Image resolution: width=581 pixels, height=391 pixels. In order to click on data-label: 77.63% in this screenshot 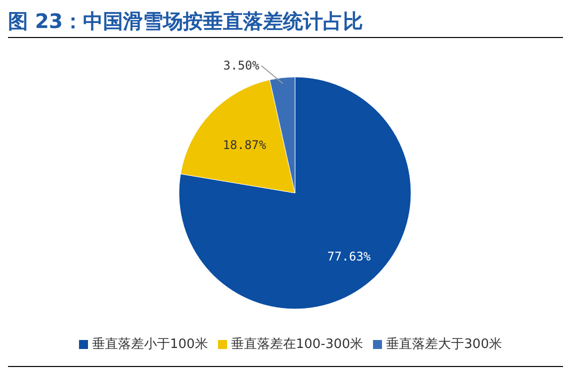, I will do `click(349, 257)`.